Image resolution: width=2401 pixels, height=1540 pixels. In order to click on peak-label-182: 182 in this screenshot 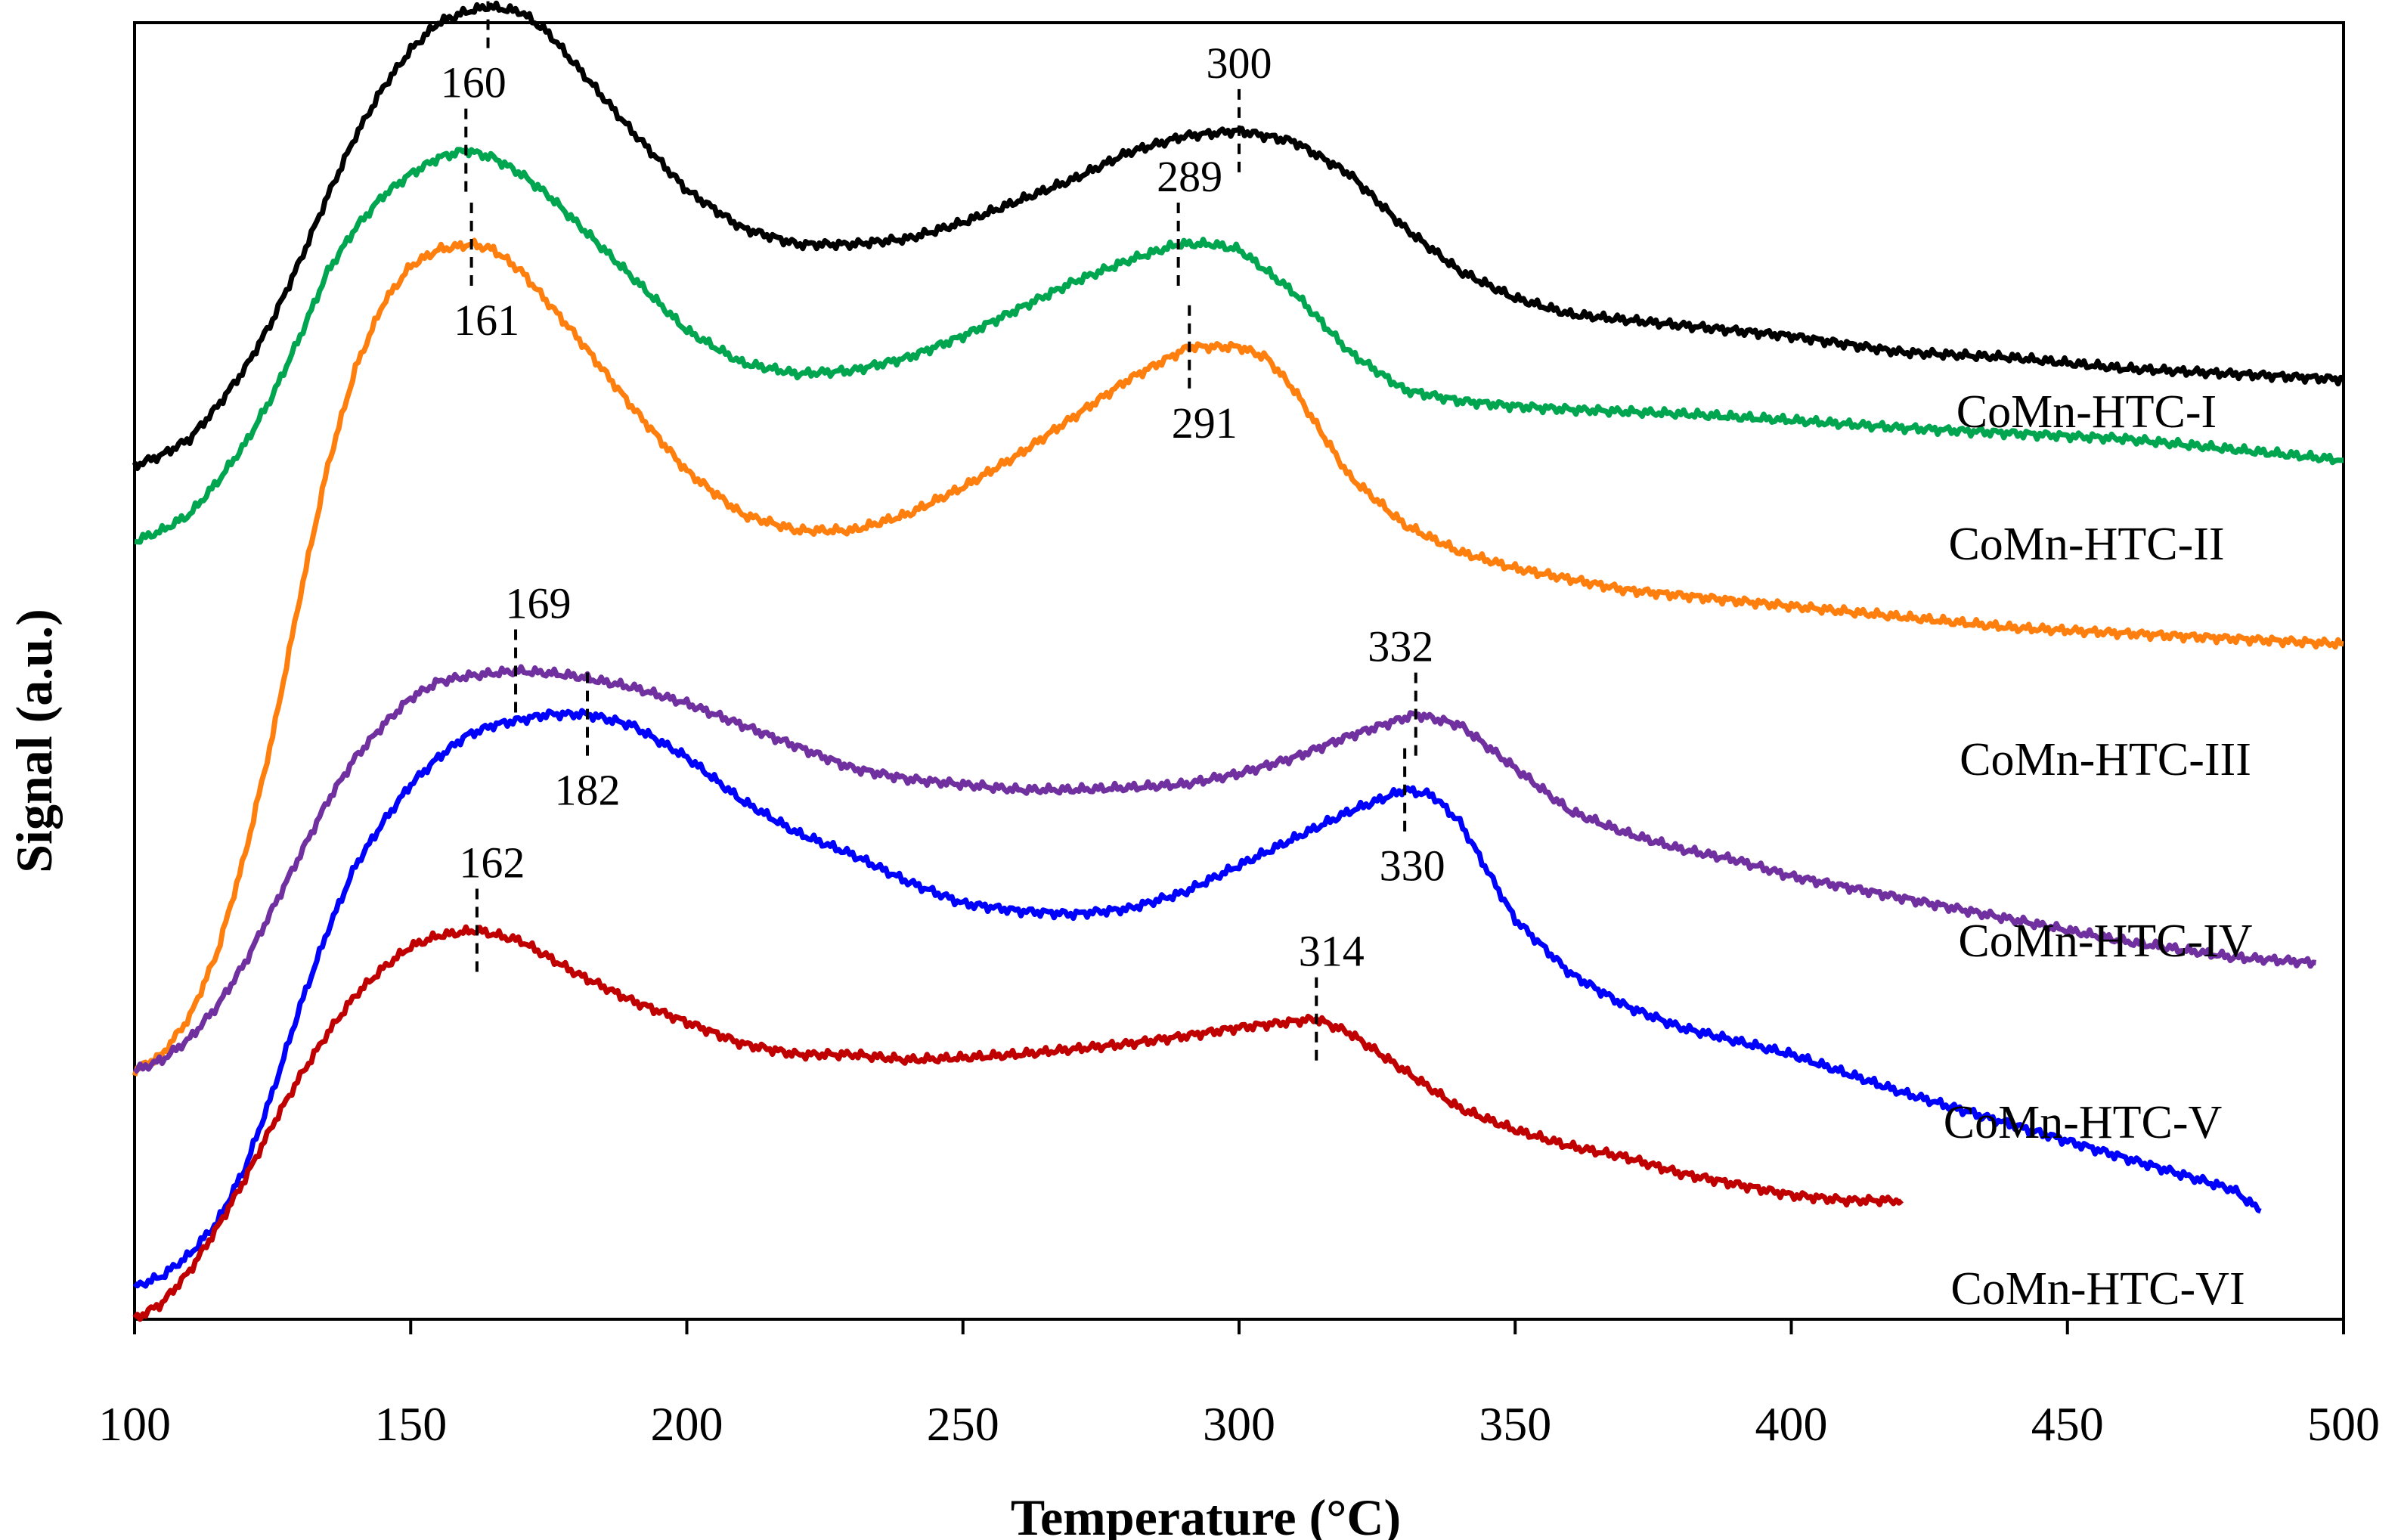, I will do `click(588, 790)`.